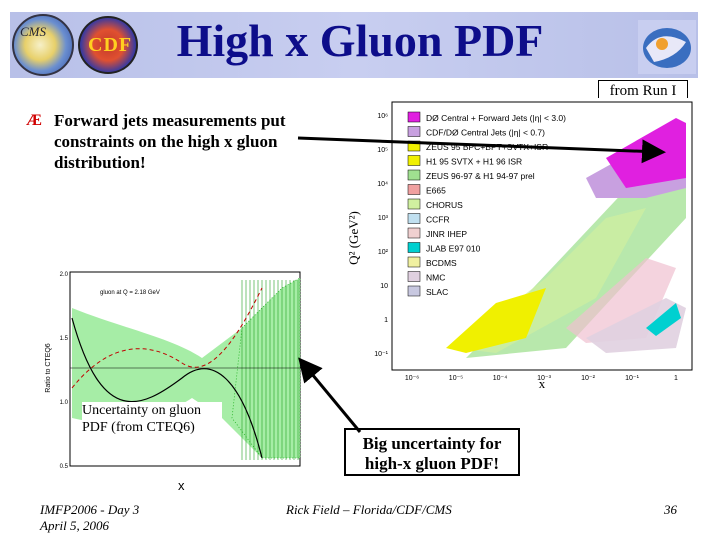 This screenshot has height=540, width=720. What do you see at coordinates (438, 220) in the screenshot?
I see `legend-label: CCFR` at bounding box center [438, 220].